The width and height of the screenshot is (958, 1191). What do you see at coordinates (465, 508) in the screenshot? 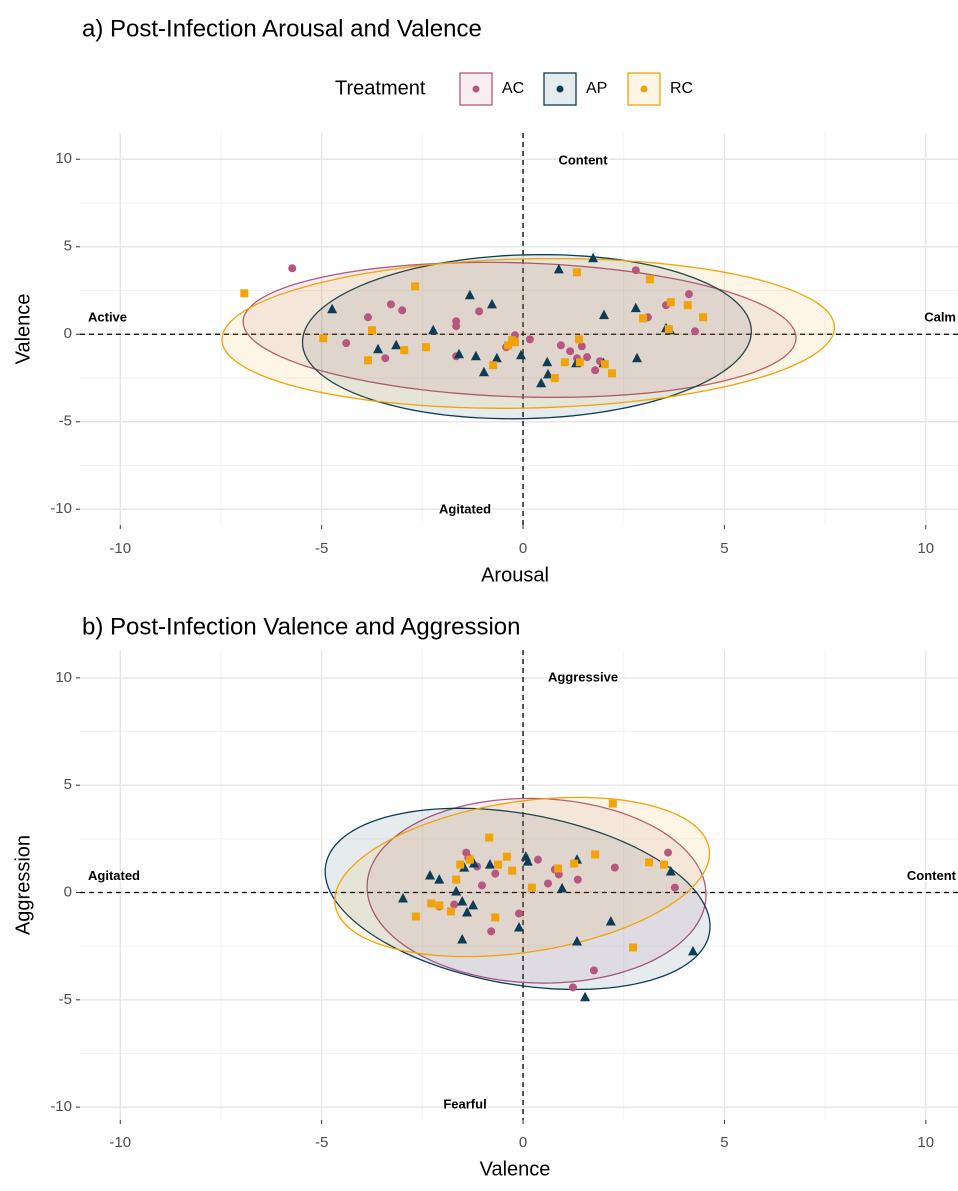
I see `quadrant-label: Agitated` at bounding box center [465, 508].